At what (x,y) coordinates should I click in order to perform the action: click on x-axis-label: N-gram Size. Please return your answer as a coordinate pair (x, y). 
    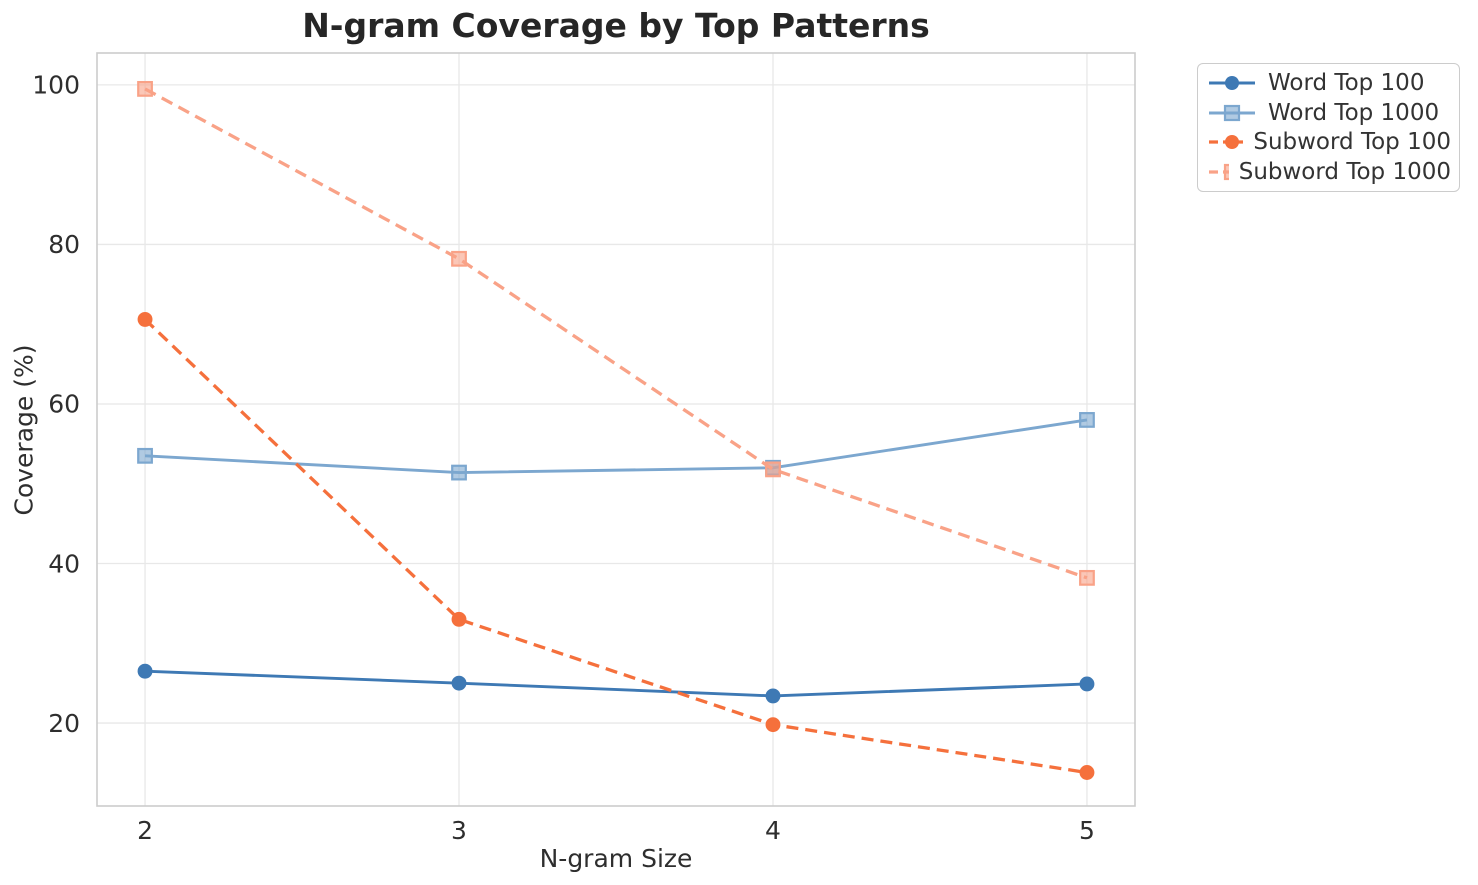
    Looking at the image, I should click on (616, 858).